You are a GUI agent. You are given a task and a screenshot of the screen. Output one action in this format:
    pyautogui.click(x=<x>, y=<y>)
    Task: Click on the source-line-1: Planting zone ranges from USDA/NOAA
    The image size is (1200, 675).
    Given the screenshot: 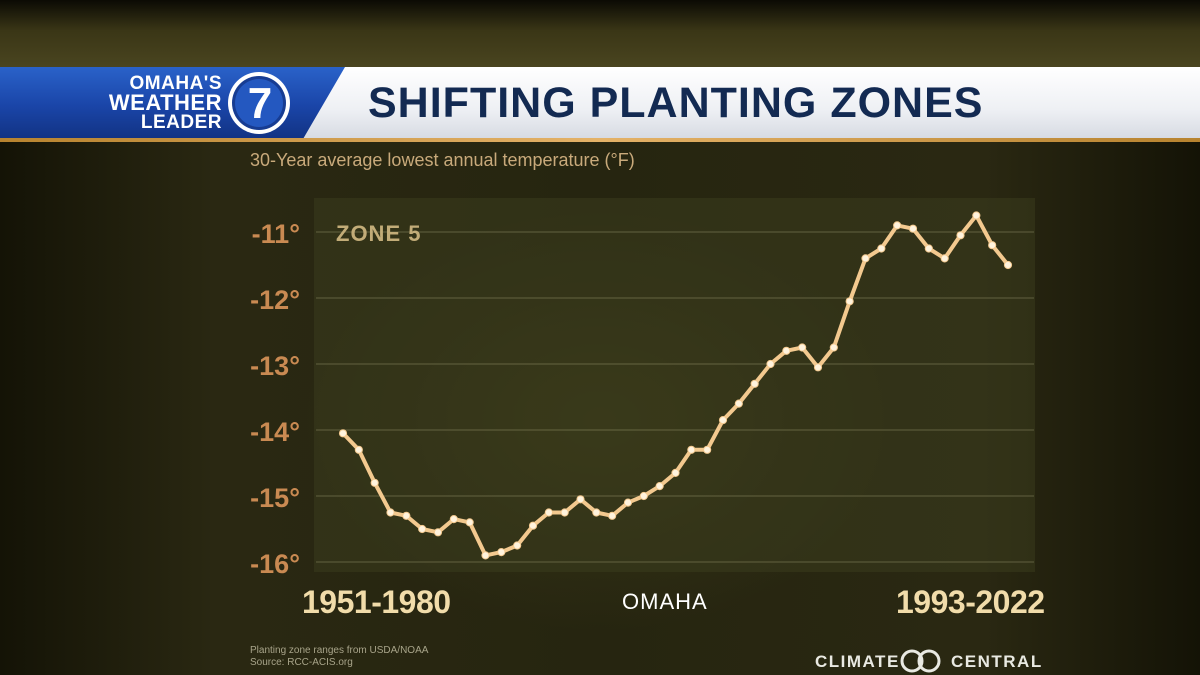 What is the action you would take?
    pyautogui.click(x=339, y=650)
    